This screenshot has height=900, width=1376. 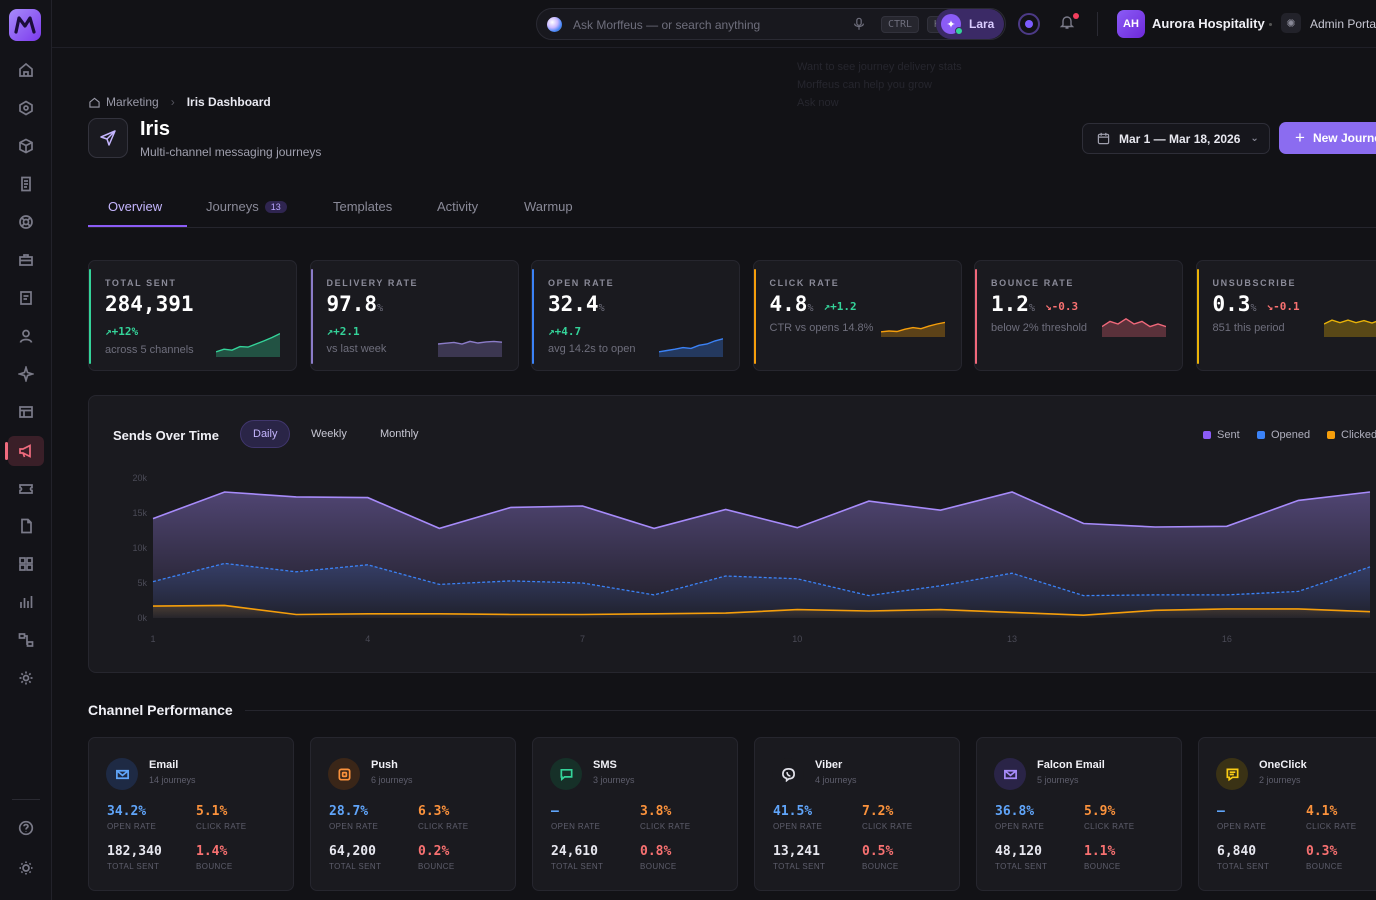 What do you see at coordinates (434, 851) in the screenshot?
I see `channel-bounce-value: 0.2%` at bounding box center [434, 851].